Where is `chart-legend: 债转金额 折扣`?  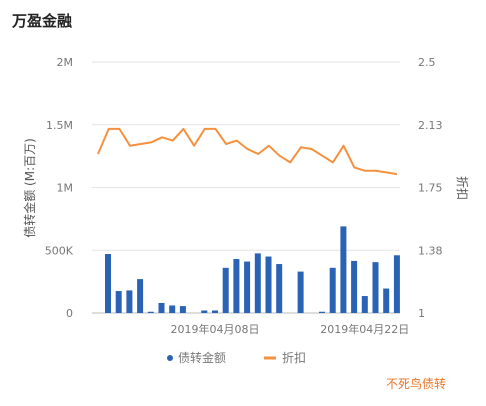 chart-legend: 债转金额 折扣 is located at coordinates (236, 357).